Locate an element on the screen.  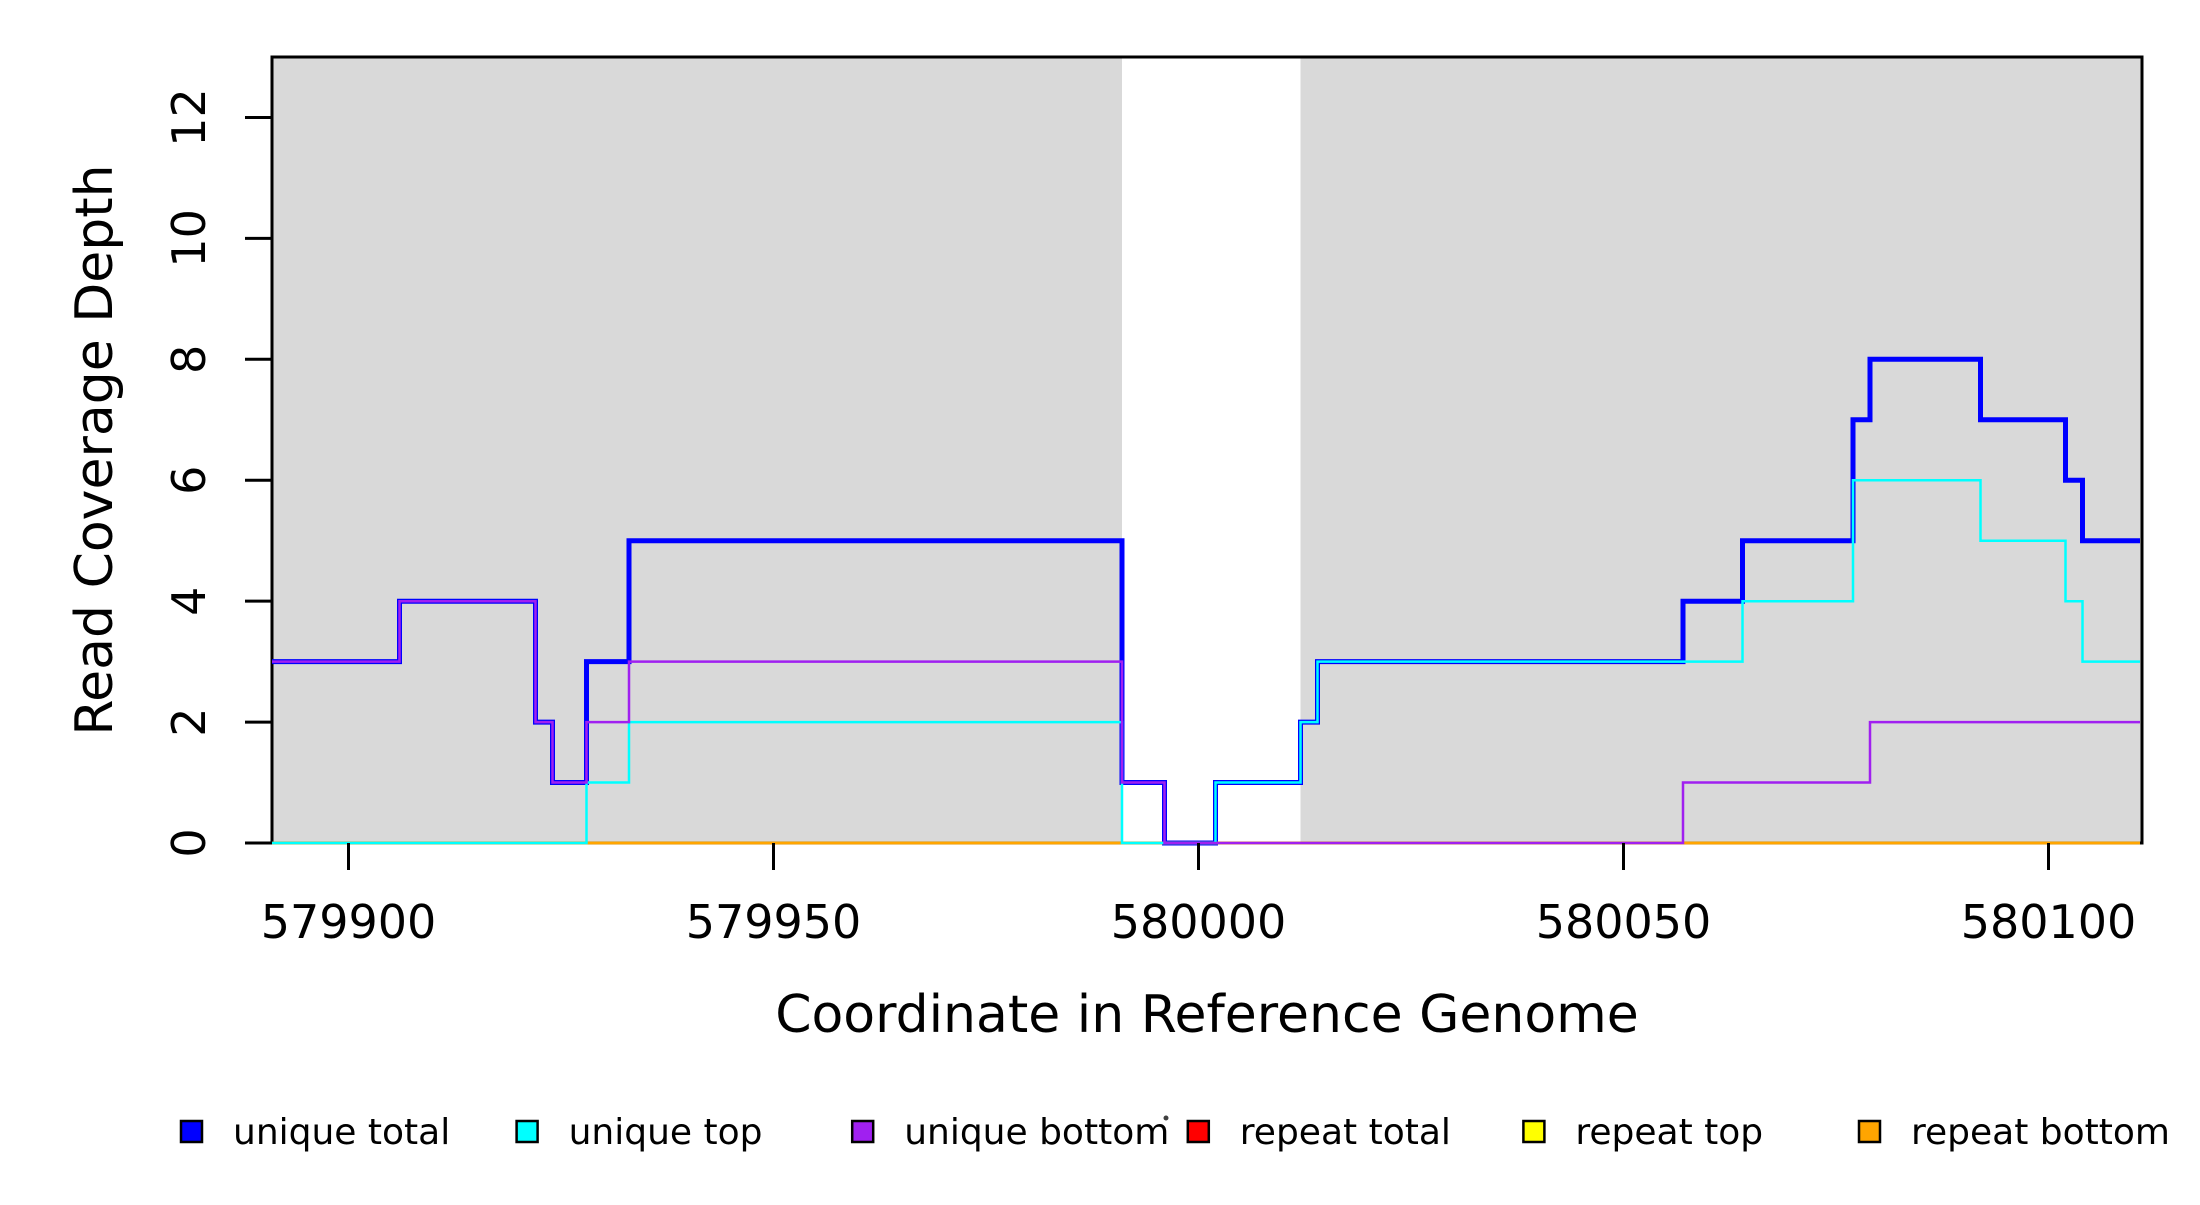
legend-label-unique-top: unique top is located at coordinates (666, 1132).